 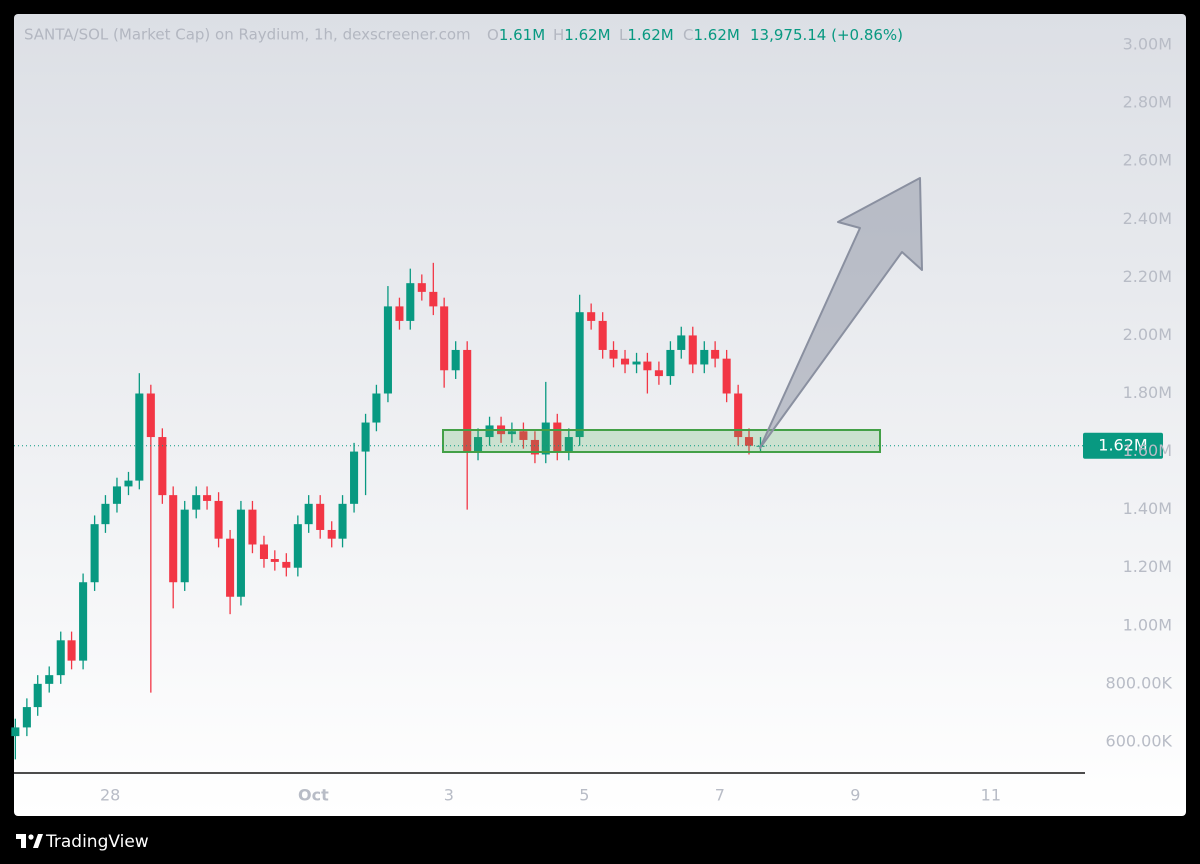 What do you see at coordinates (855, 795) in the screenshot?
I see `x-tick-label: 9` at bounding box center [855, 795].